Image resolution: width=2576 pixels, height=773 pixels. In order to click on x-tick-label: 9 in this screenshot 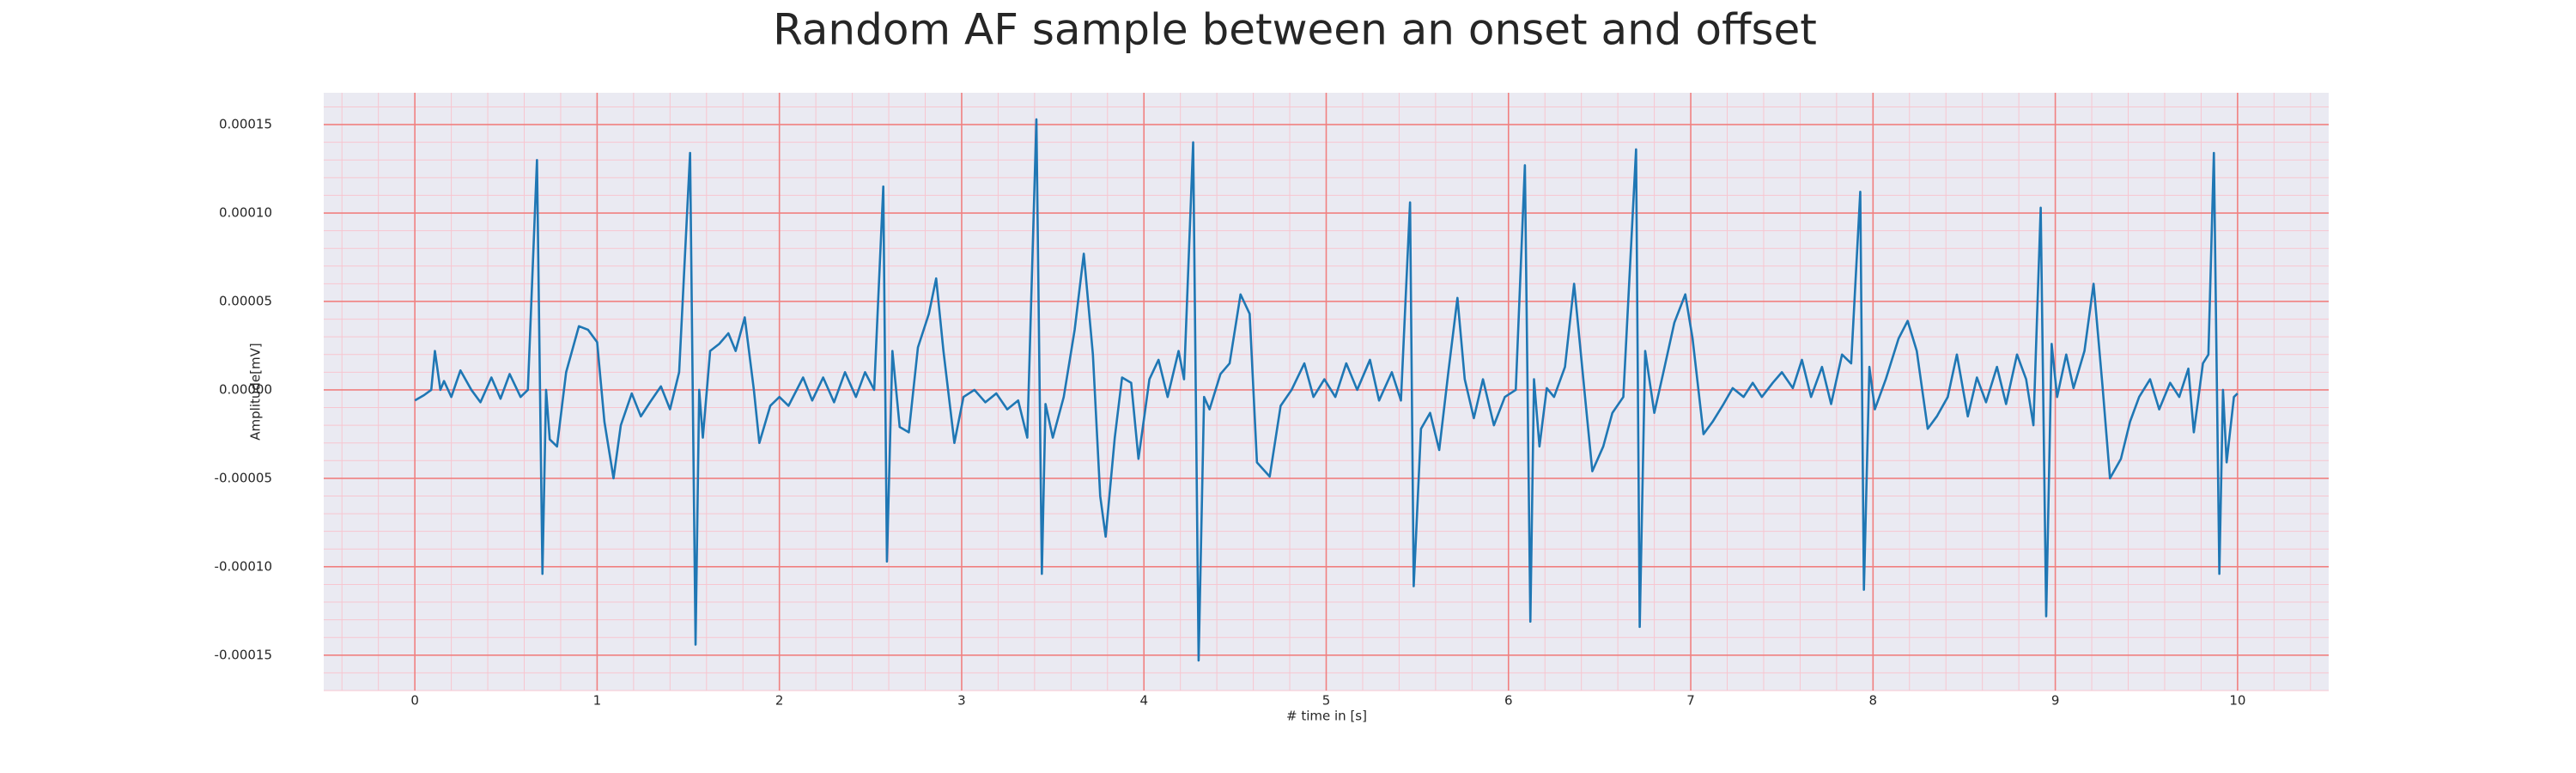, I will do `click(2055, 701)`.